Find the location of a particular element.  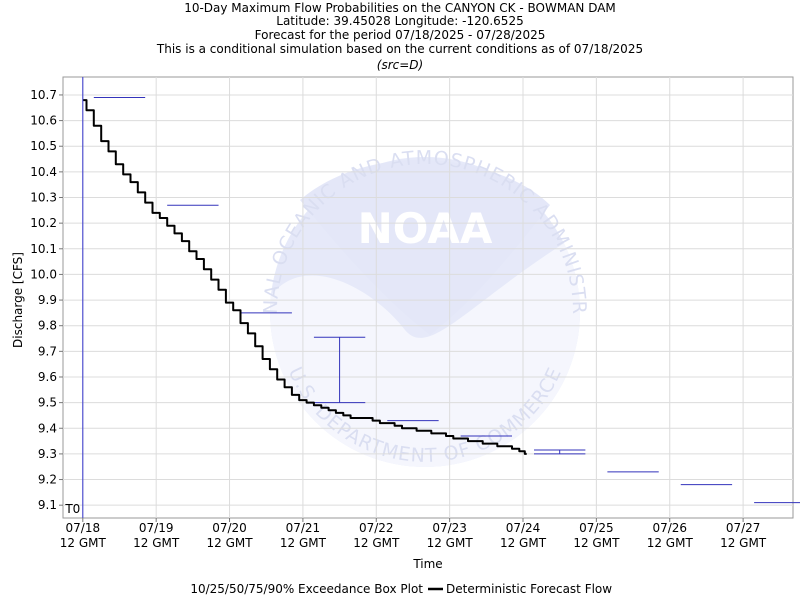

x-tick-label-date: 07/24 is located at coordinates (523, 528).